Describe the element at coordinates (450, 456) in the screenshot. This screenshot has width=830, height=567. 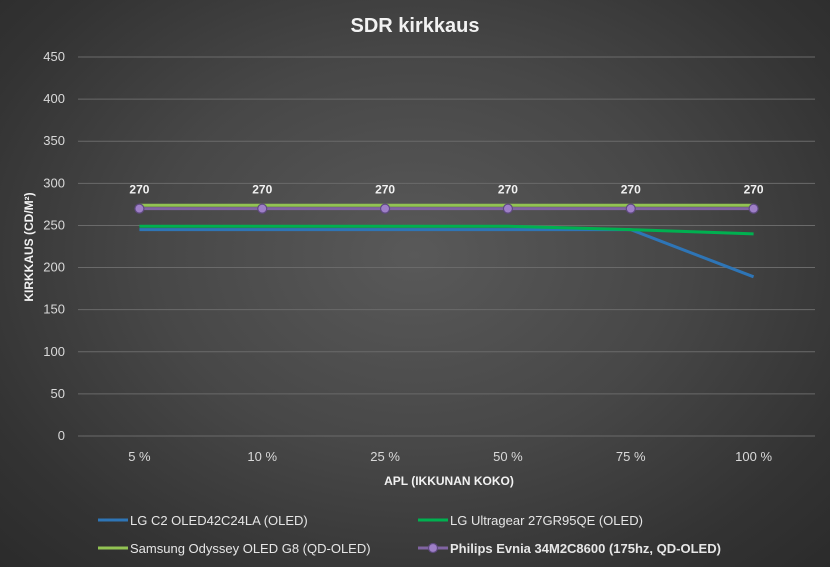
I see `x-axis-ticks: 5 % 10 % 25 % 50 % 75 % 100 %` at that location.